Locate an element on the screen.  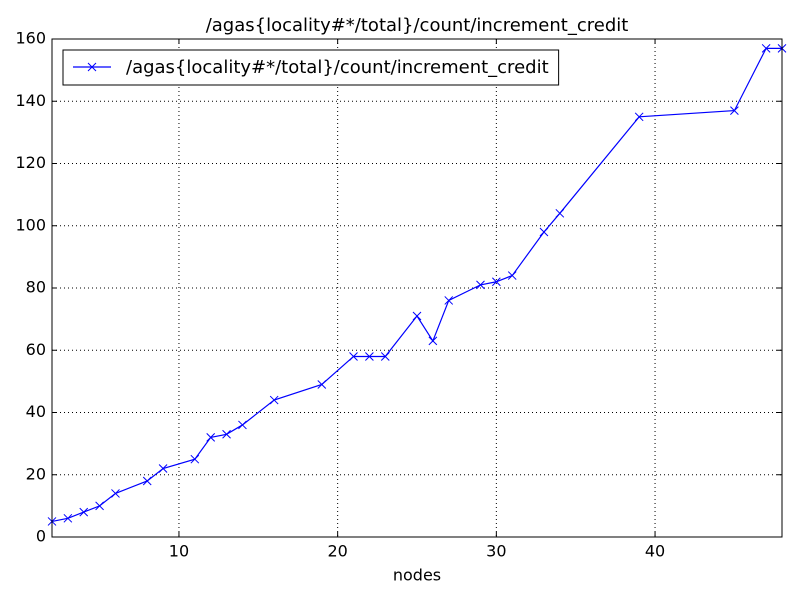
y-tick-label: 140 is located at coordinates (30, 100).